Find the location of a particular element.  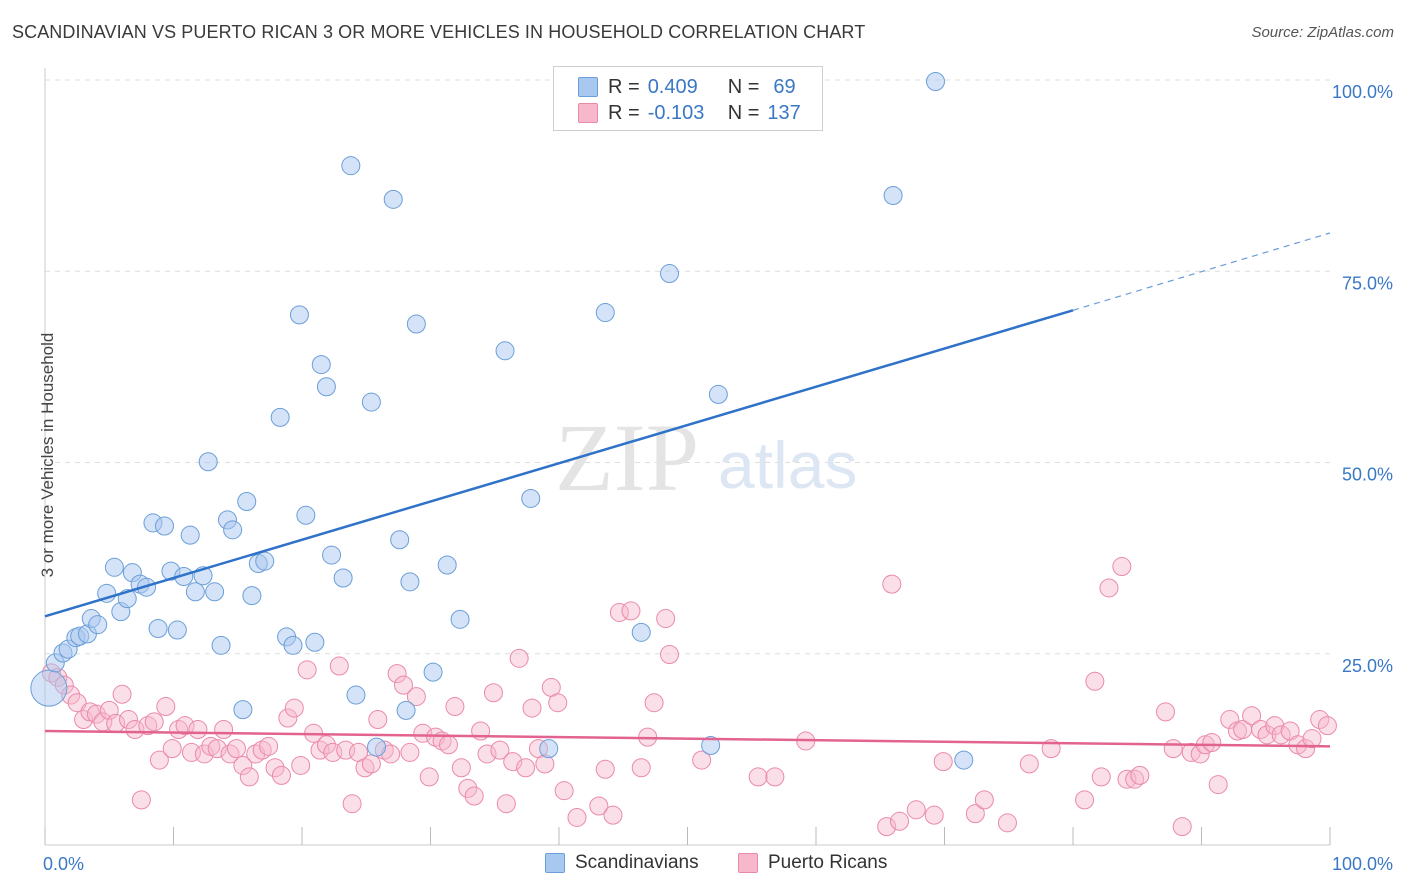

legend-row-puerto-ricans: R = -0.103 N = 137 is located at coordinates (689, 113).